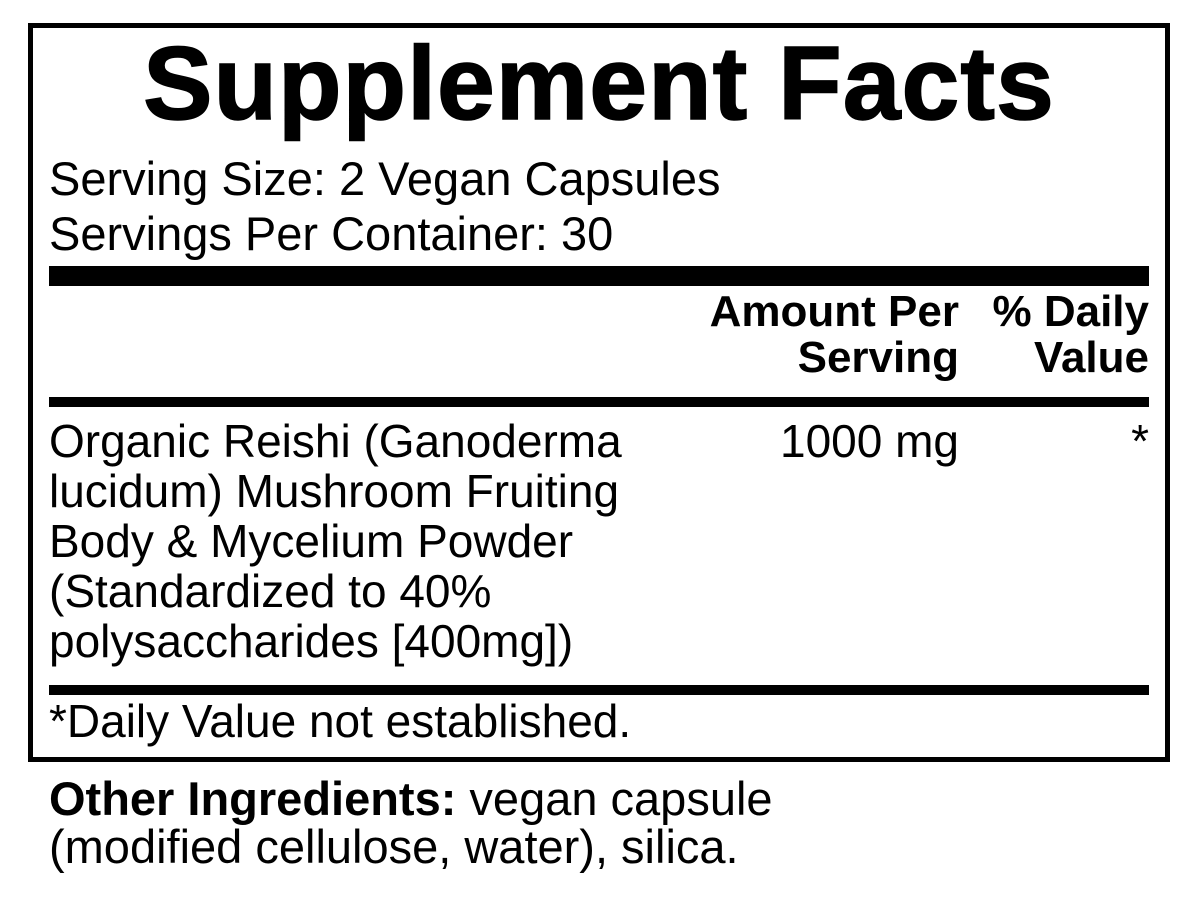 The height and width of the screenshot is (898, 1200). I want to click on panel-title: Supplement Facts, so click(598, 84).